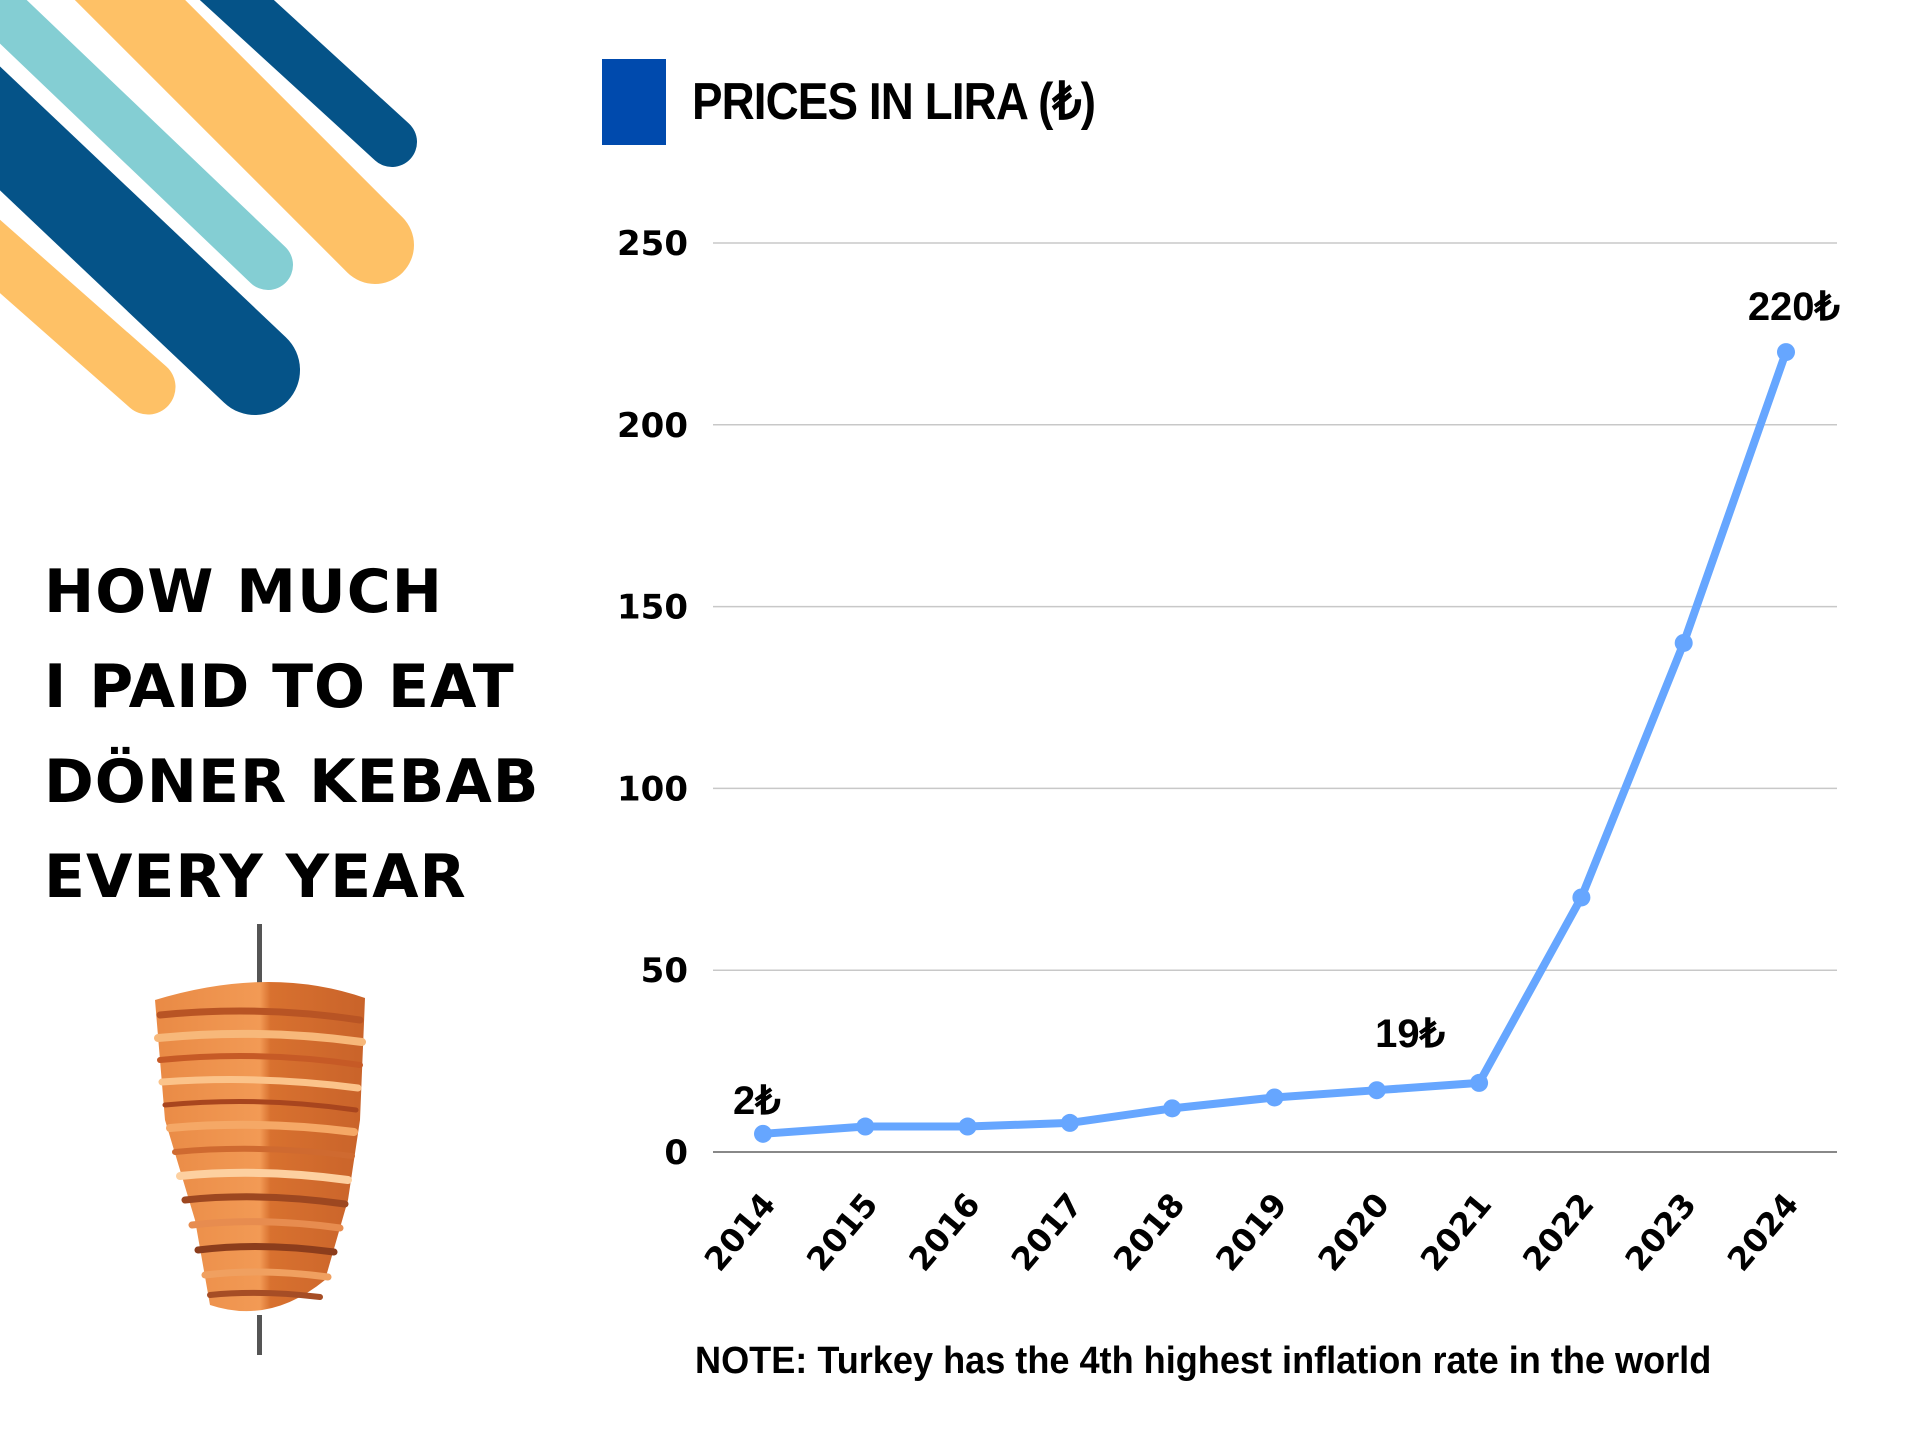 Image resolution: width=1920 pixels, height=1440 pixels. Describe the element at coordinates (757, 1101) in the screenshot. I see `data-label: 2₺` at that location.